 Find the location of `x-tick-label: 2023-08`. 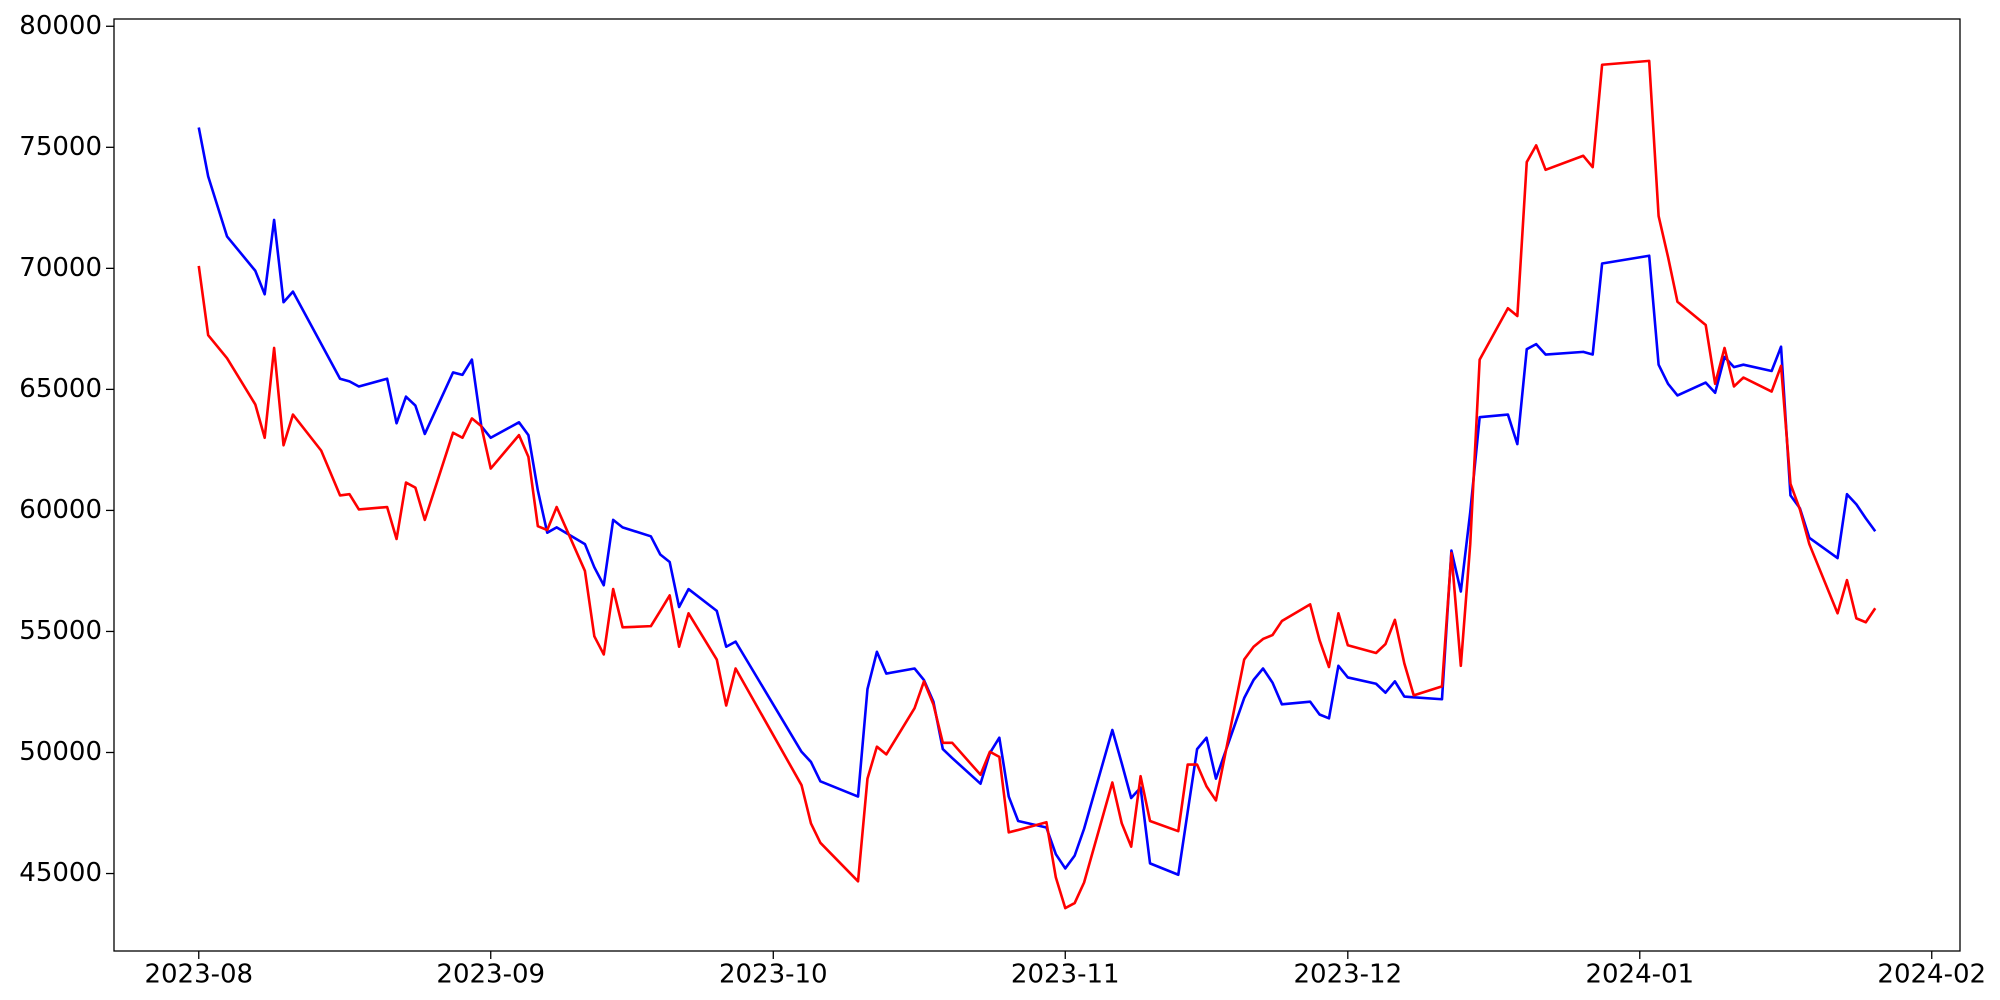

x-tick-label: 2023-08 is located at coordinates (198, 975).